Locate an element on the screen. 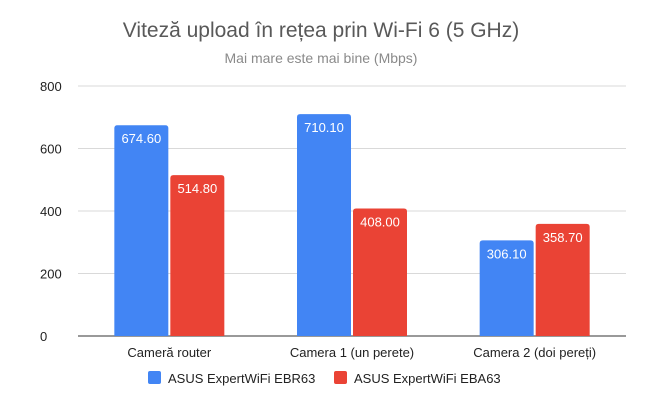 The height and width of the screenshot is (402, 648). legend-label: ASUS ExpertWiFi EBR63 is located at coordinates (241, 378).